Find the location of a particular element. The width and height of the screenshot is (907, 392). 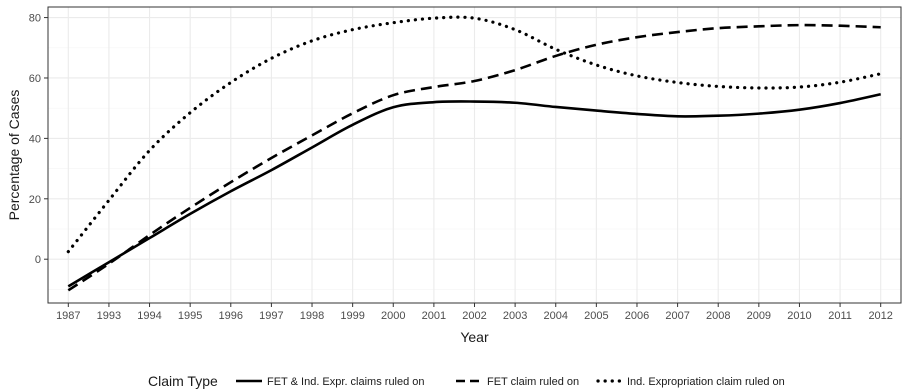

x-tick-label: 2008 is located at coordinates (718, 316).